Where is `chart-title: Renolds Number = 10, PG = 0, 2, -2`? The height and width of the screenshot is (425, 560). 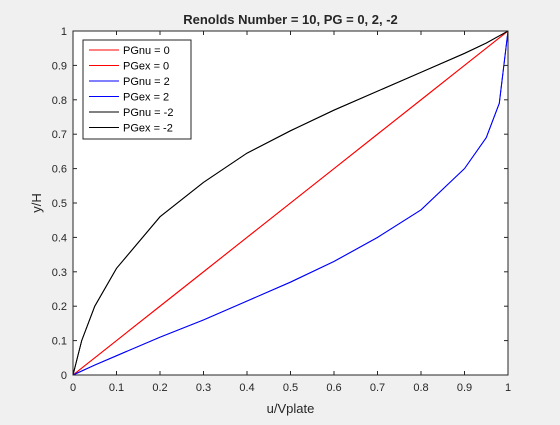
chart-title: Renolds Number = 10, PG = 0, 2, -2 is located at coordinates (290, 19).